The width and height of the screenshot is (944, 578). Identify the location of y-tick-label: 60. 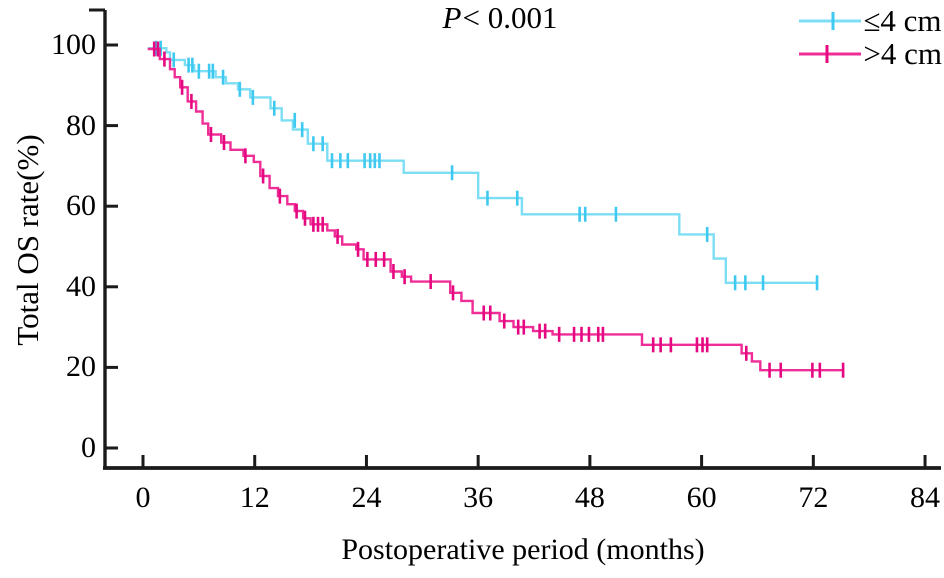
(81, 206).